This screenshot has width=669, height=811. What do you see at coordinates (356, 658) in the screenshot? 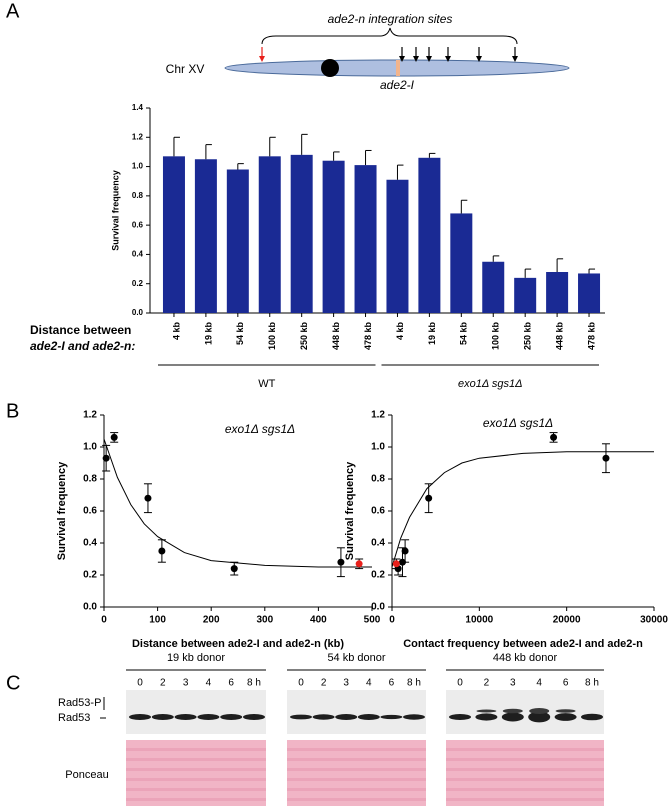
I see `blot-label: 54 kb donor` at bounding box center [356, 658].